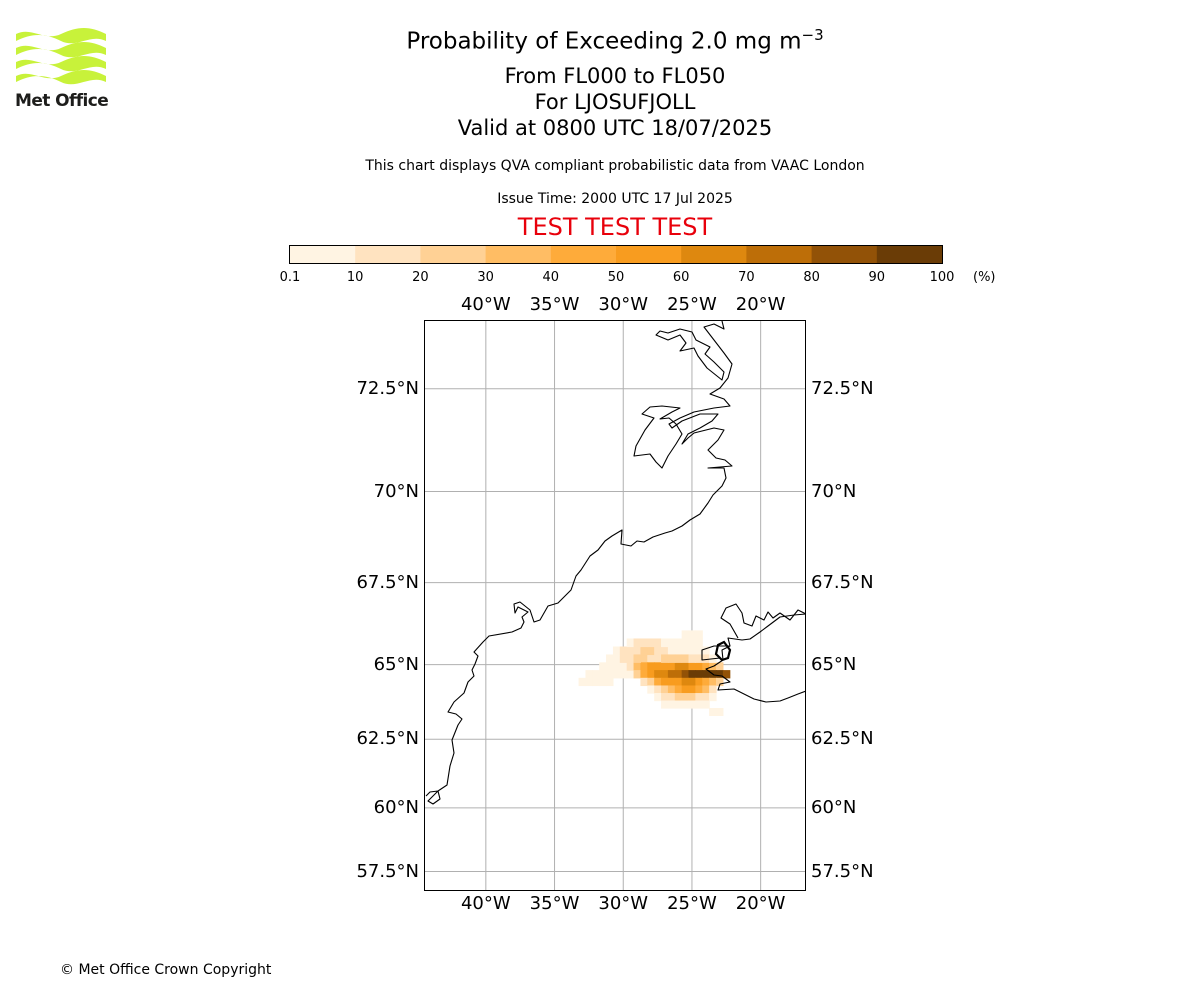 The width and height of the screenshot is (1200, 1000). I want to click on logo-text: Met Office, so click(62, 101).